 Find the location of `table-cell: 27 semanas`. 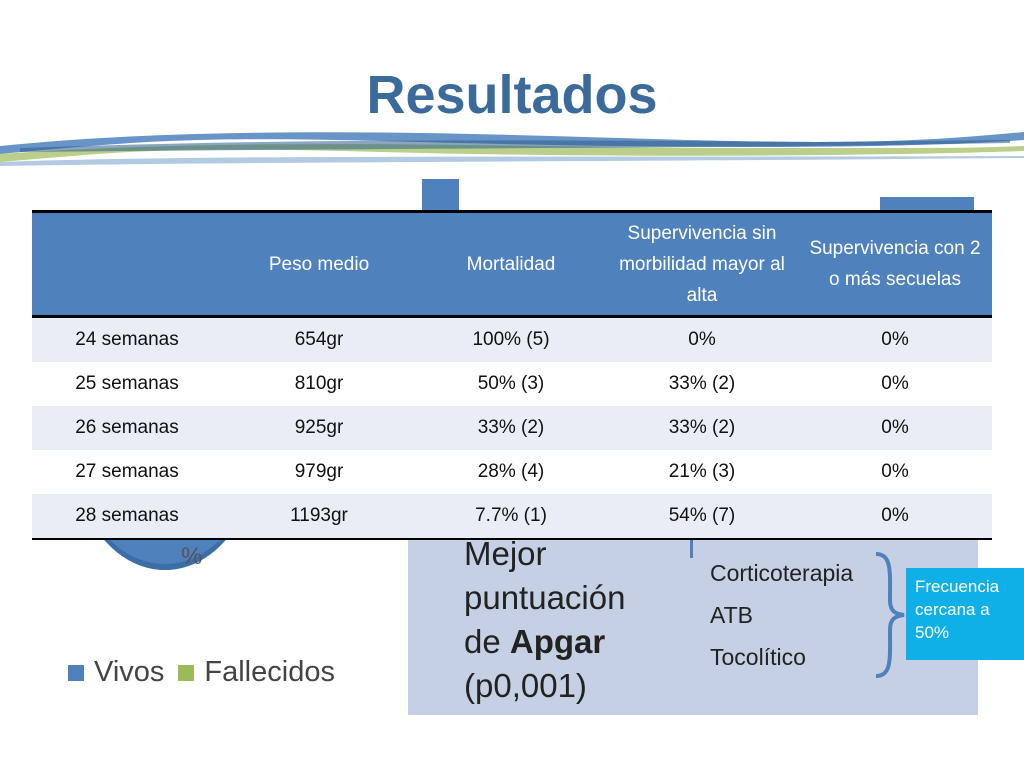

table-cell: 27 semanas is located at coordinates (127, 472).